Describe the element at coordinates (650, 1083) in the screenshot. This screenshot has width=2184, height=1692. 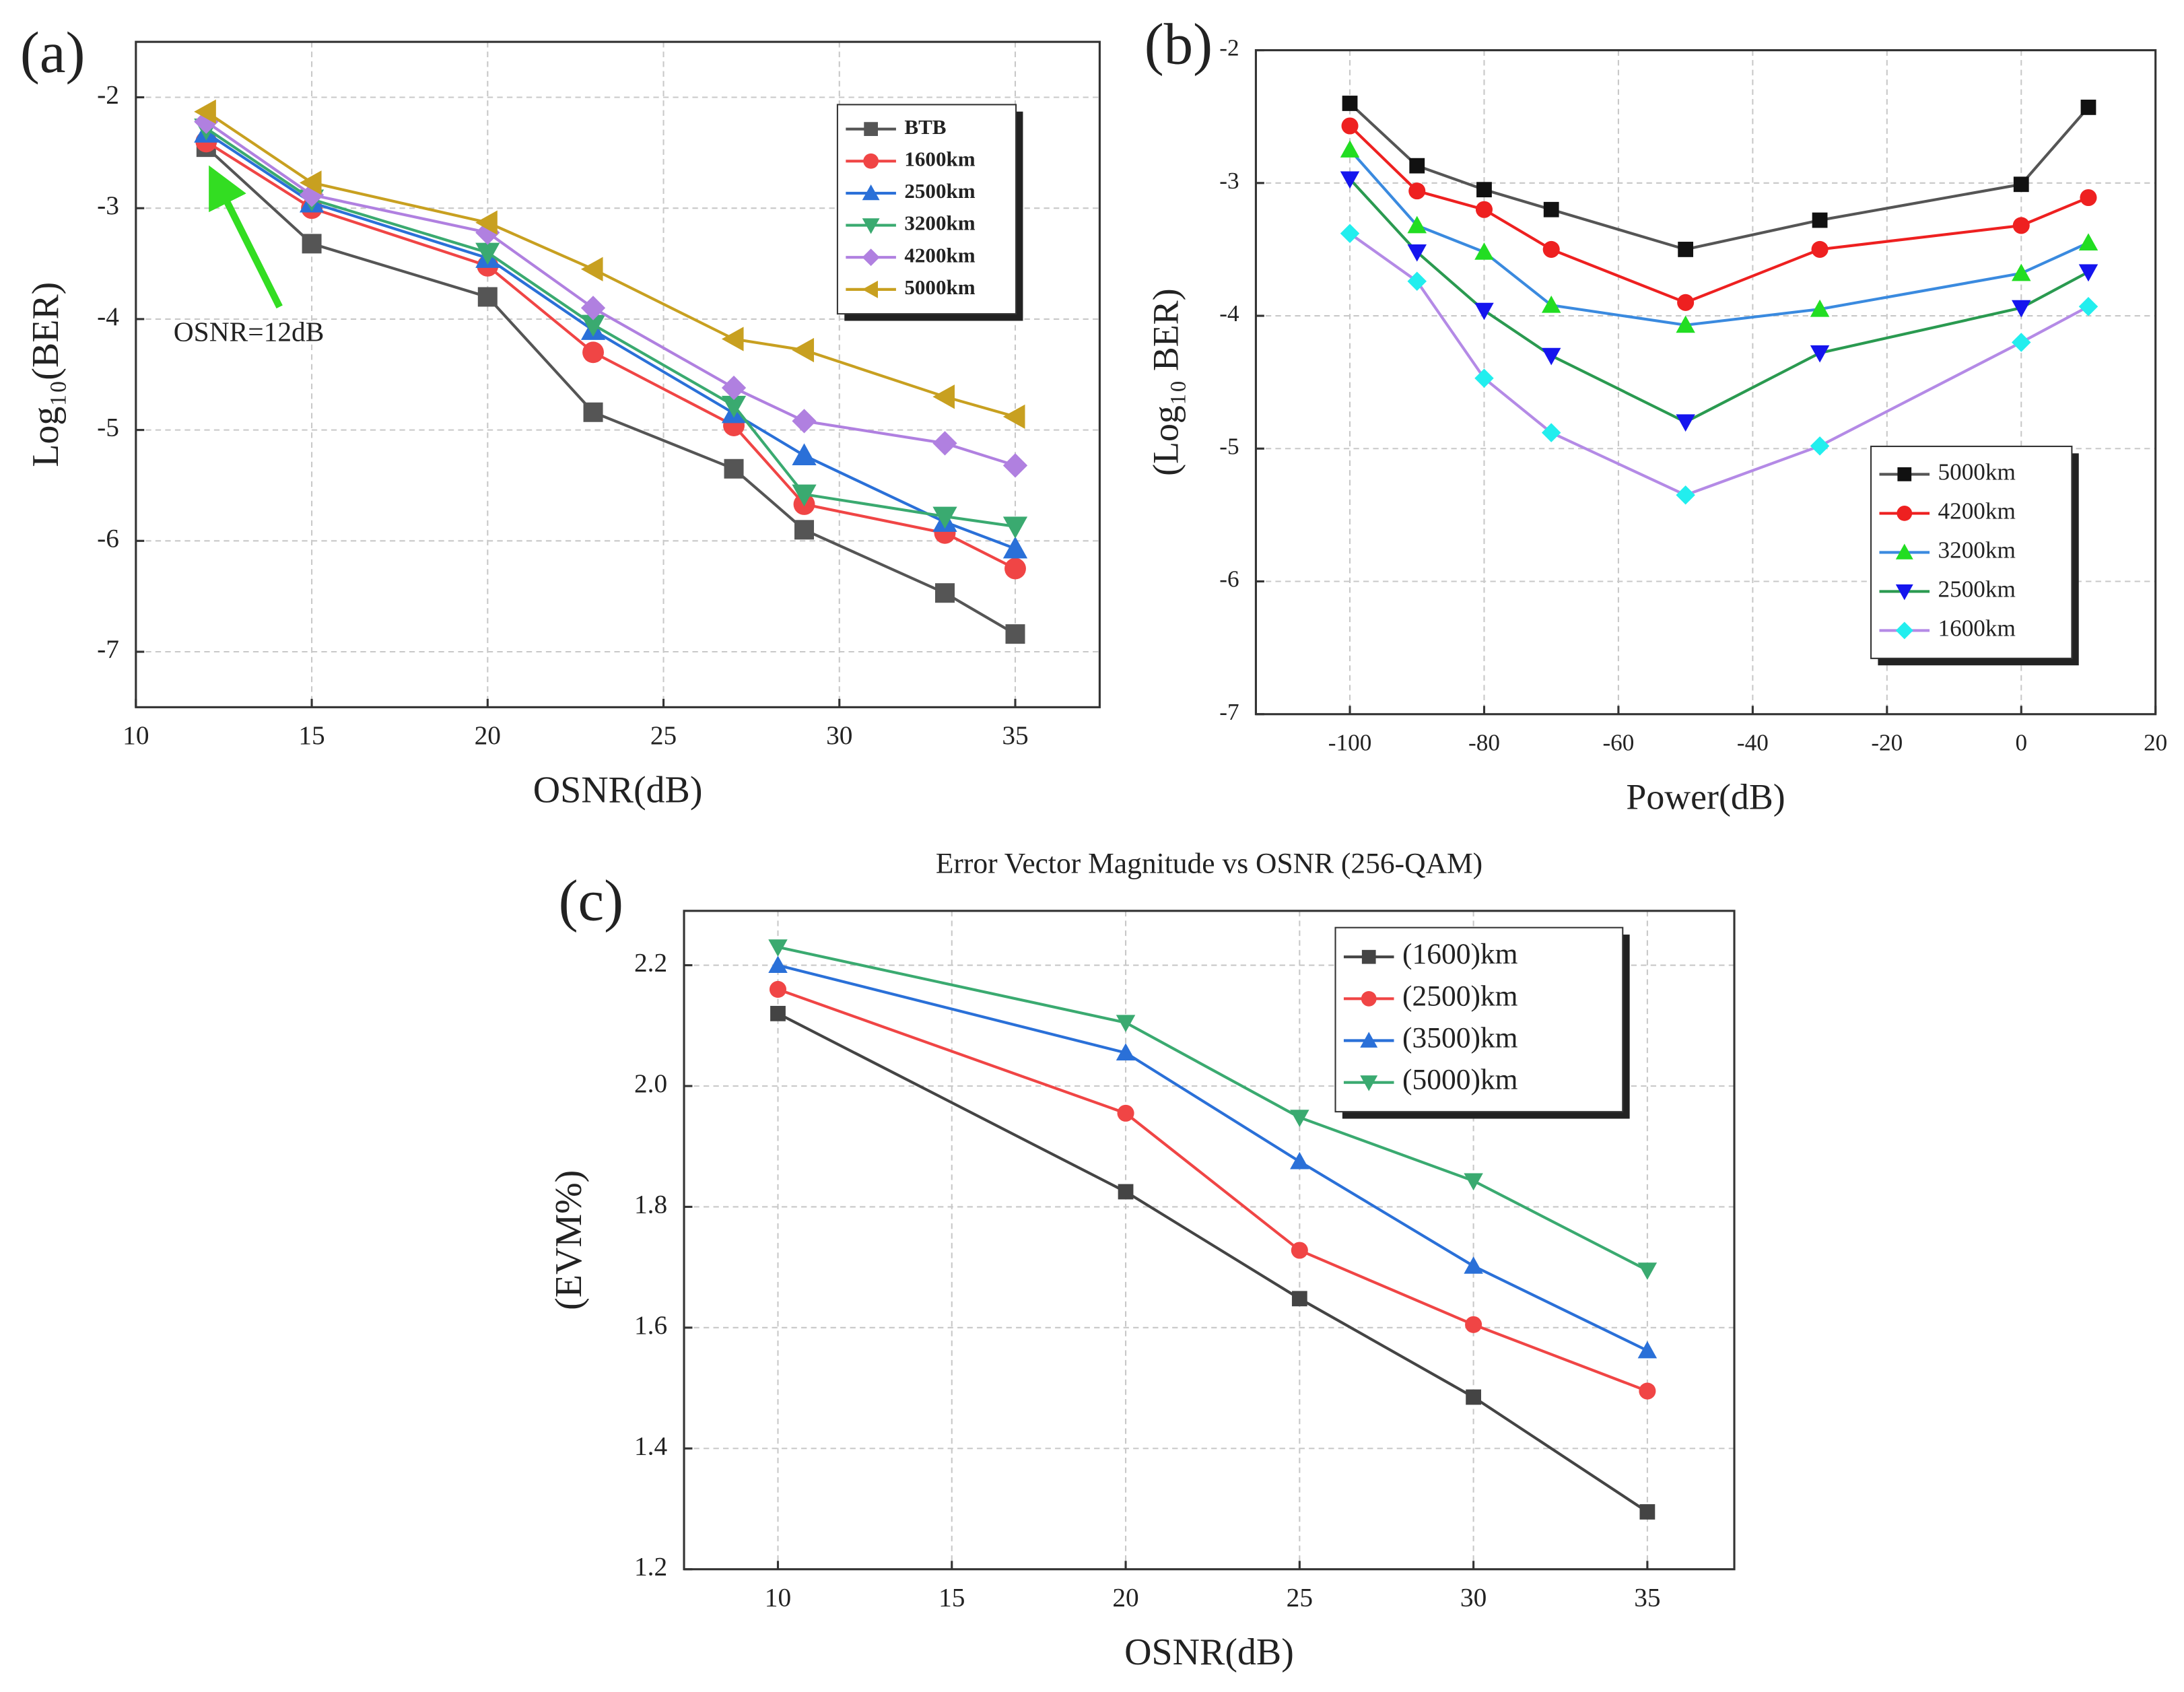
I see `y-tick-label: 2.0` at that location.